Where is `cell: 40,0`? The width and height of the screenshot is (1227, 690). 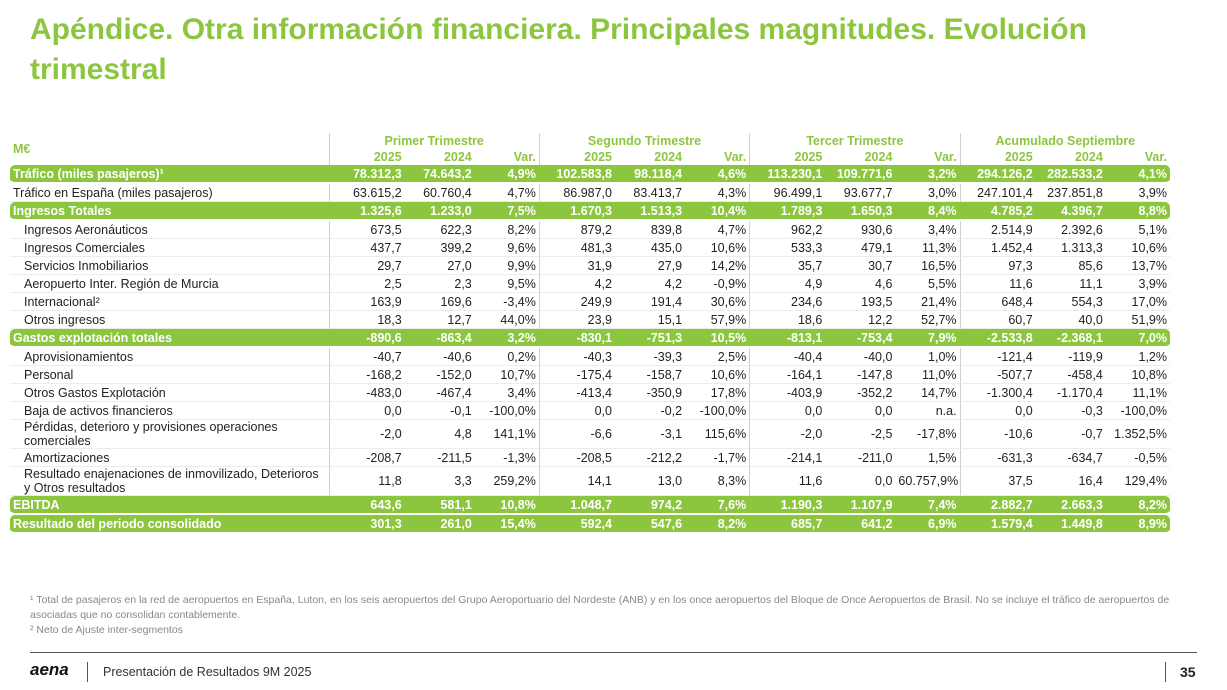
cell: 40,0 is located at coordinates (1070, 320).